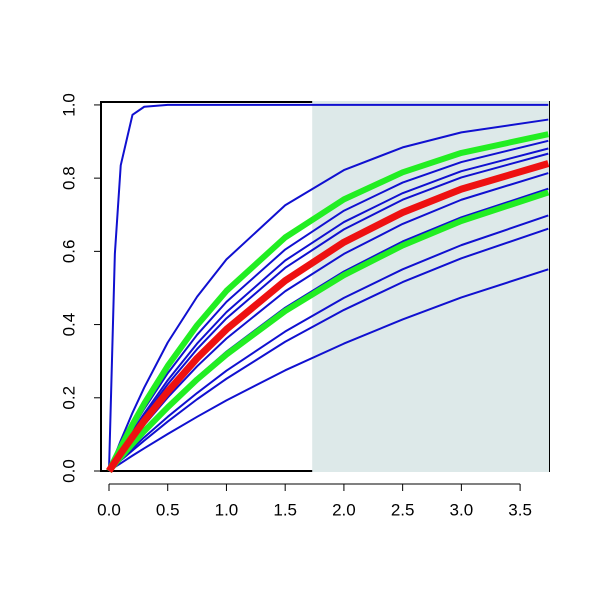 This screenshot has width=600, height=600. Describe the element at coordinates (462, 509) in the screenshot. I see `x-tick-label: 3.0` at that location.